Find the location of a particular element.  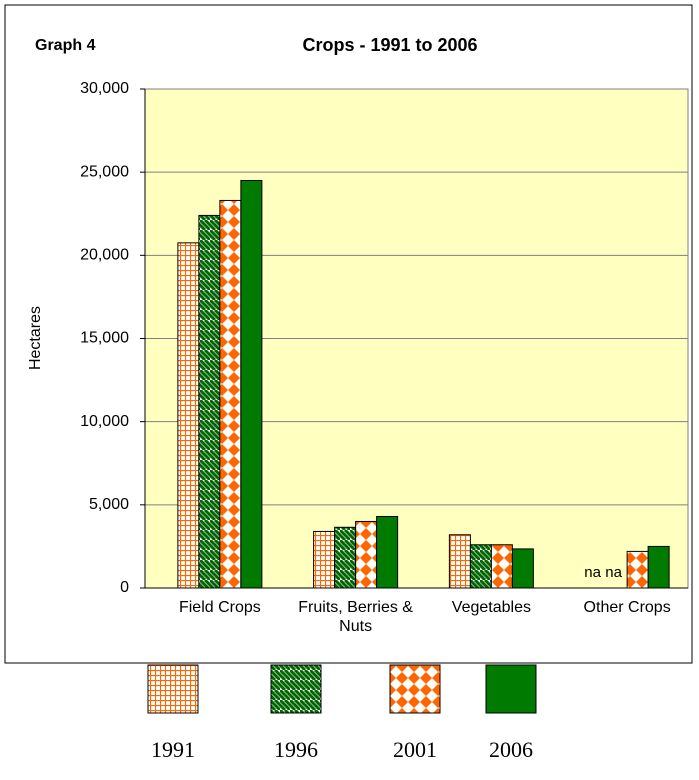

legend-label: 1991 is located at coordinates (173, 749).